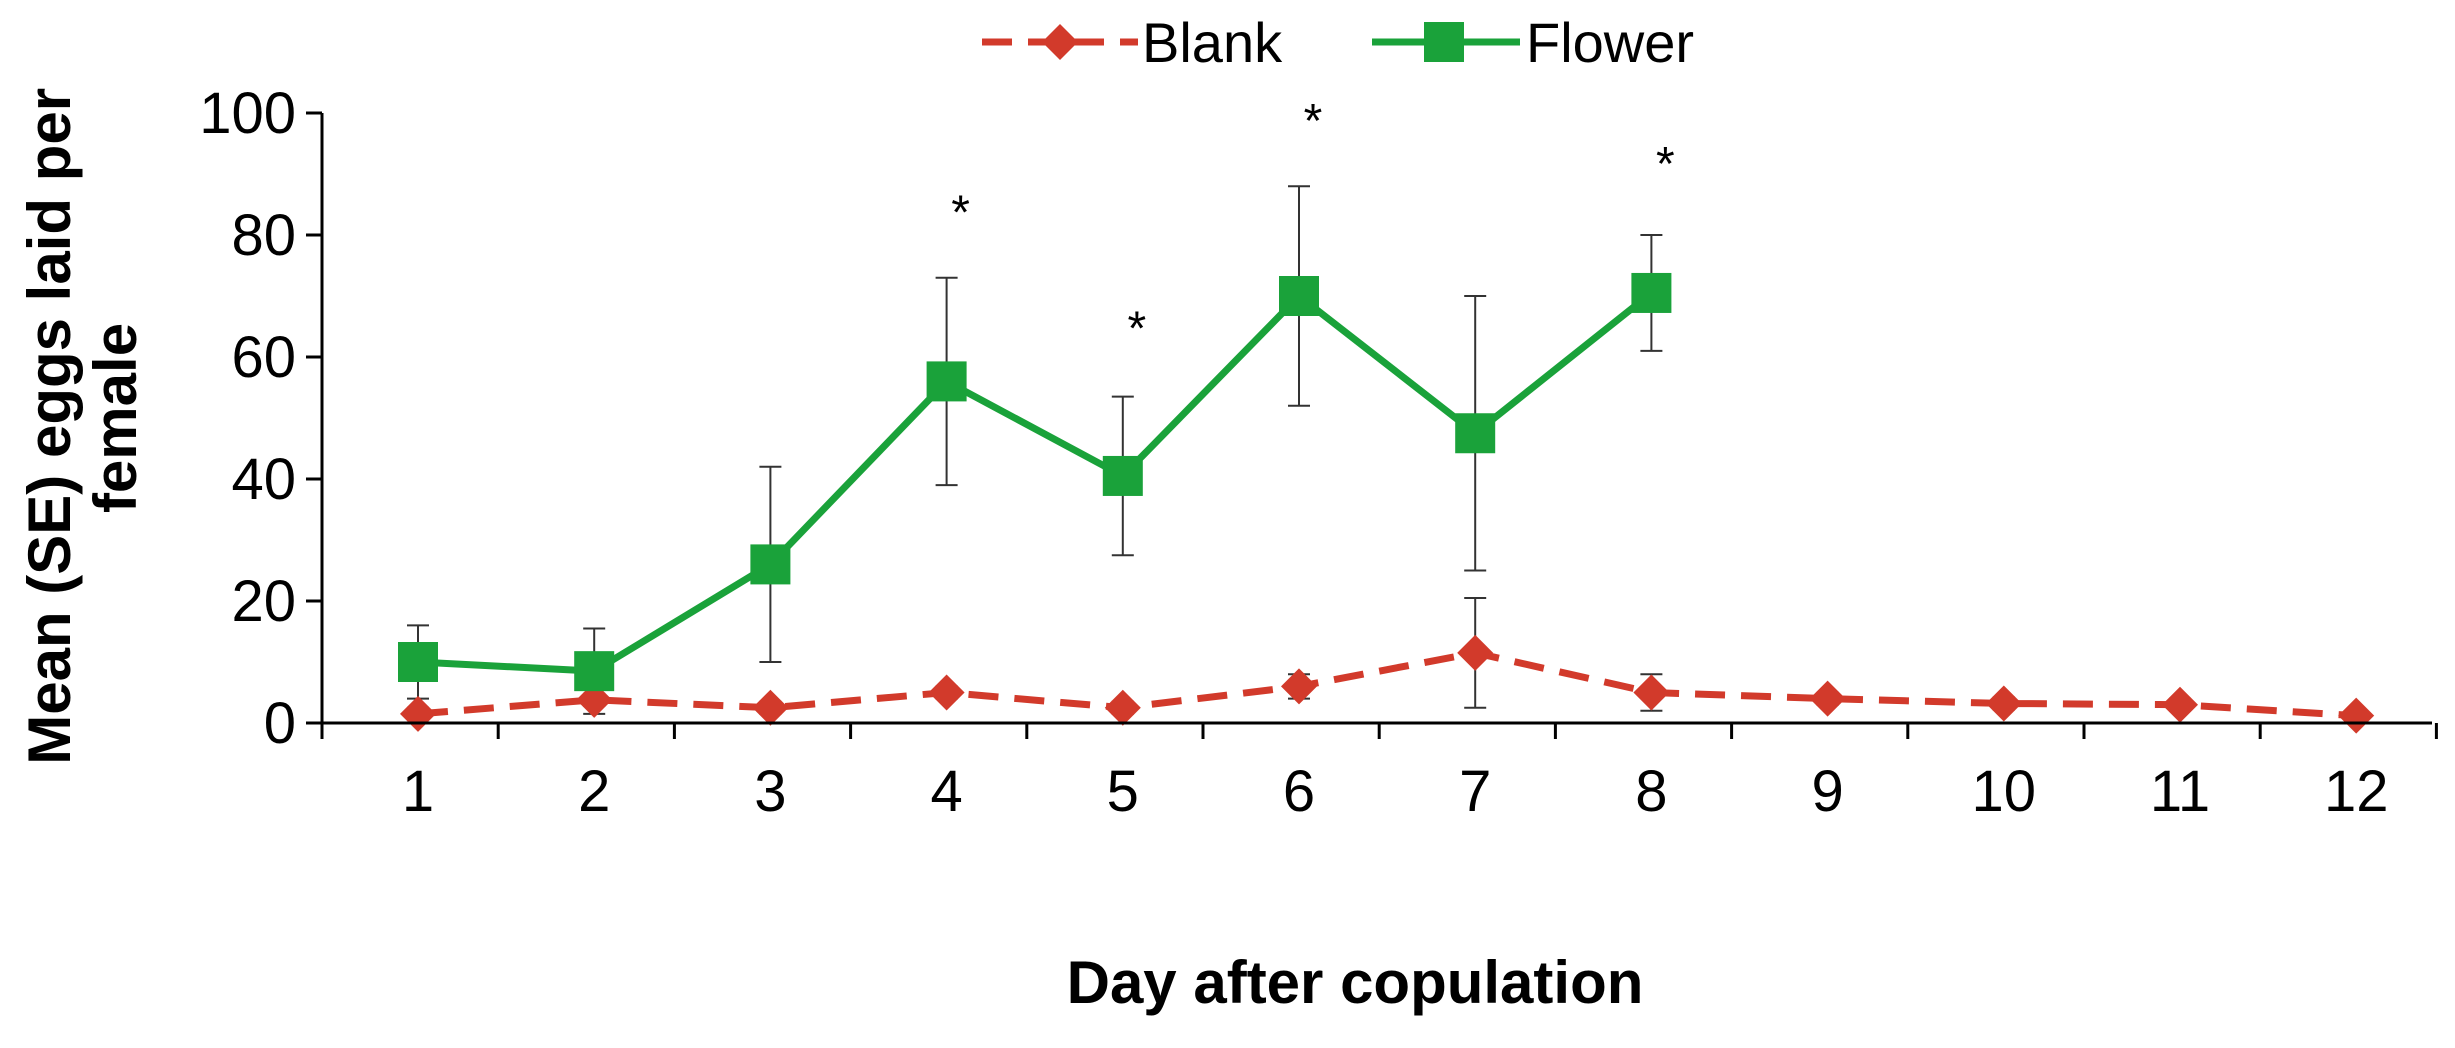  What do you see at coordinates (1475, 791) in the screenshot?
I see `x-tick-label-7: 7` at bounding box center [1475, 791].